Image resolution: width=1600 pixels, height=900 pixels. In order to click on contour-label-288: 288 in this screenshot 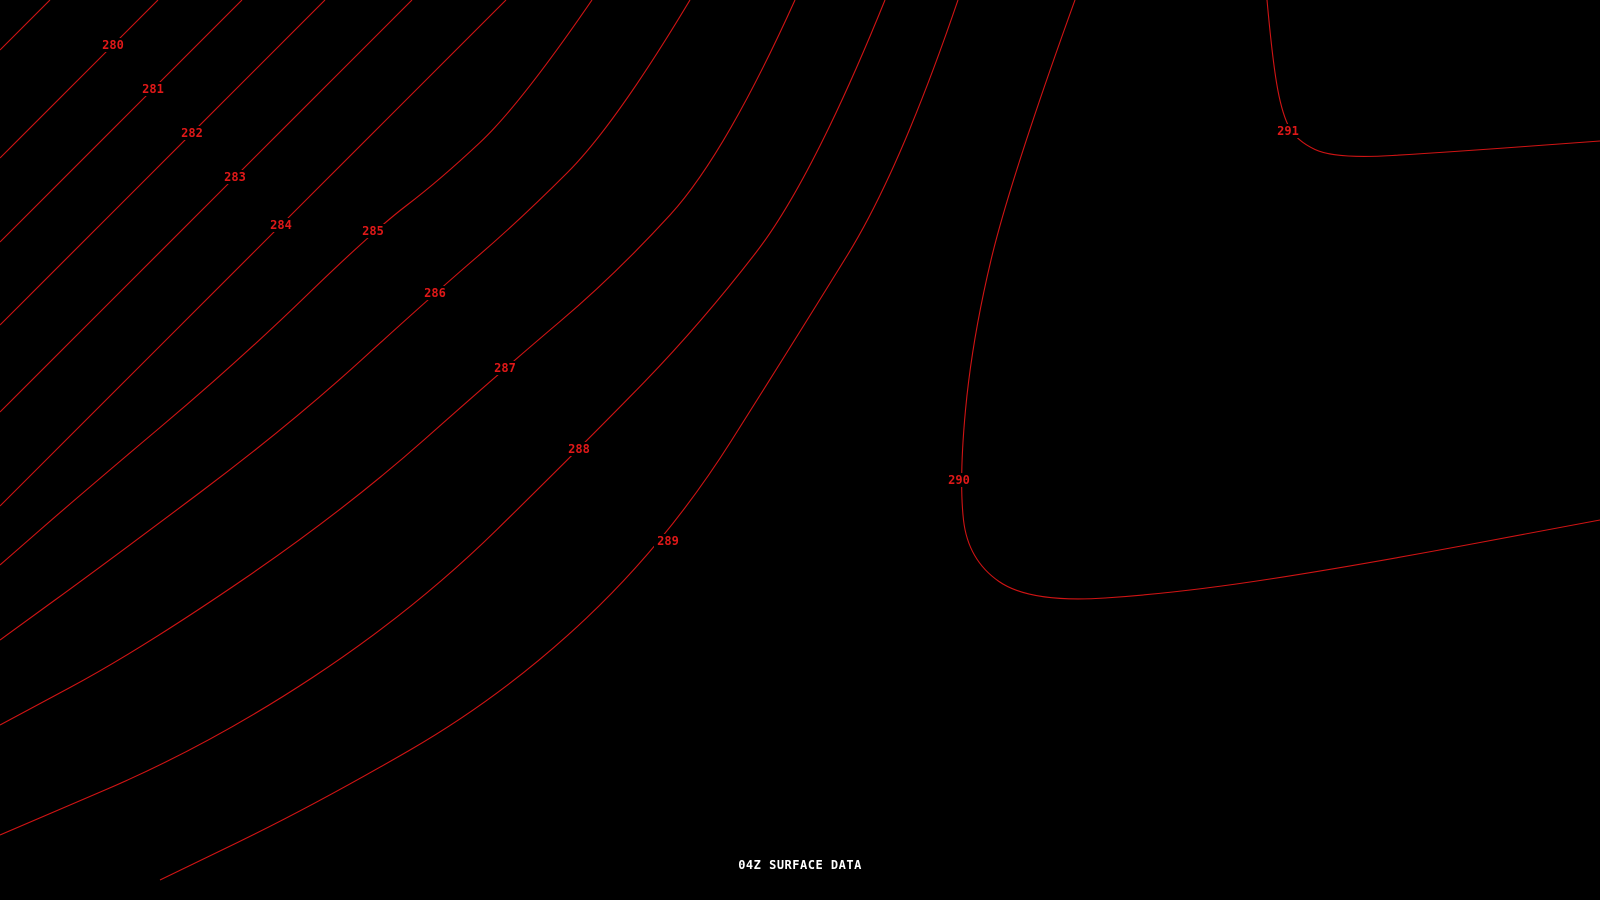, I will do `click(579, 449)`.